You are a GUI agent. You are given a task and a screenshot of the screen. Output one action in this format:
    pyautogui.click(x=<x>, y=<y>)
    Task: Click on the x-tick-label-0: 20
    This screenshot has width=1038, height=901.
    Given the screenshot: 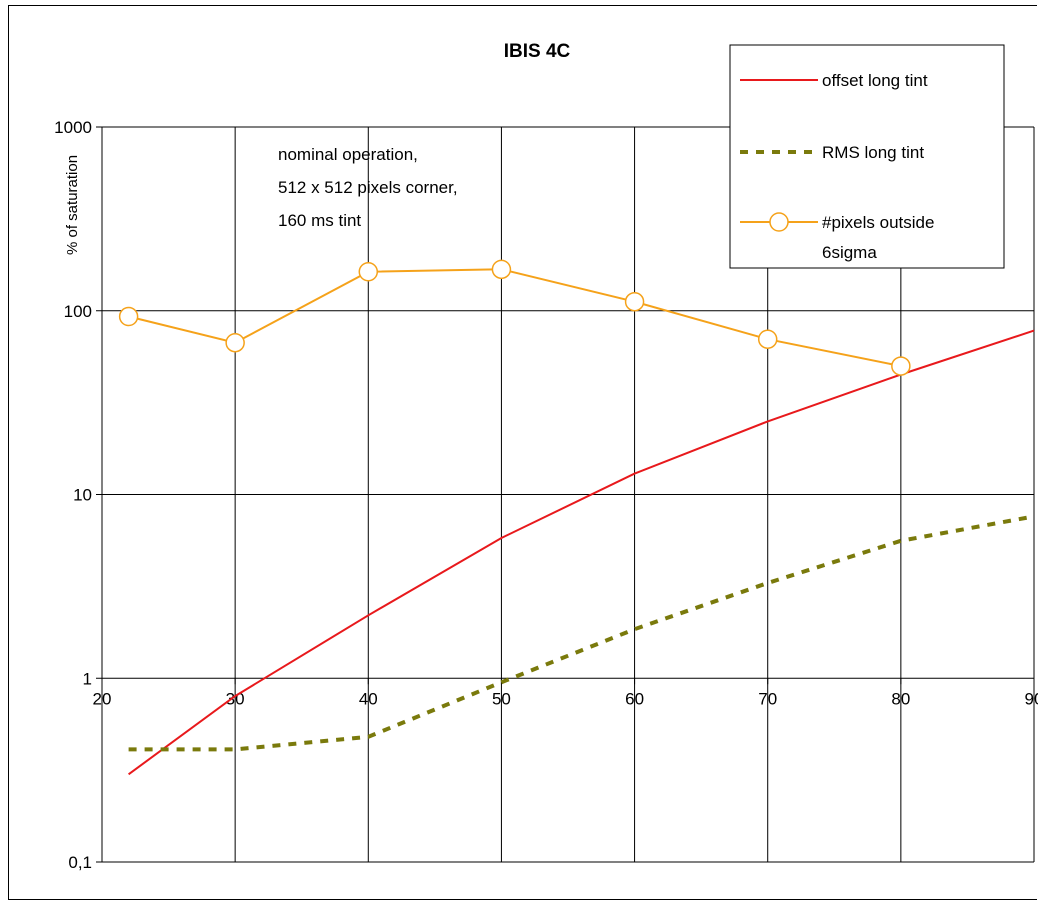 What is the action you would take?
    pyautogui.click(x=102, y=698)
    